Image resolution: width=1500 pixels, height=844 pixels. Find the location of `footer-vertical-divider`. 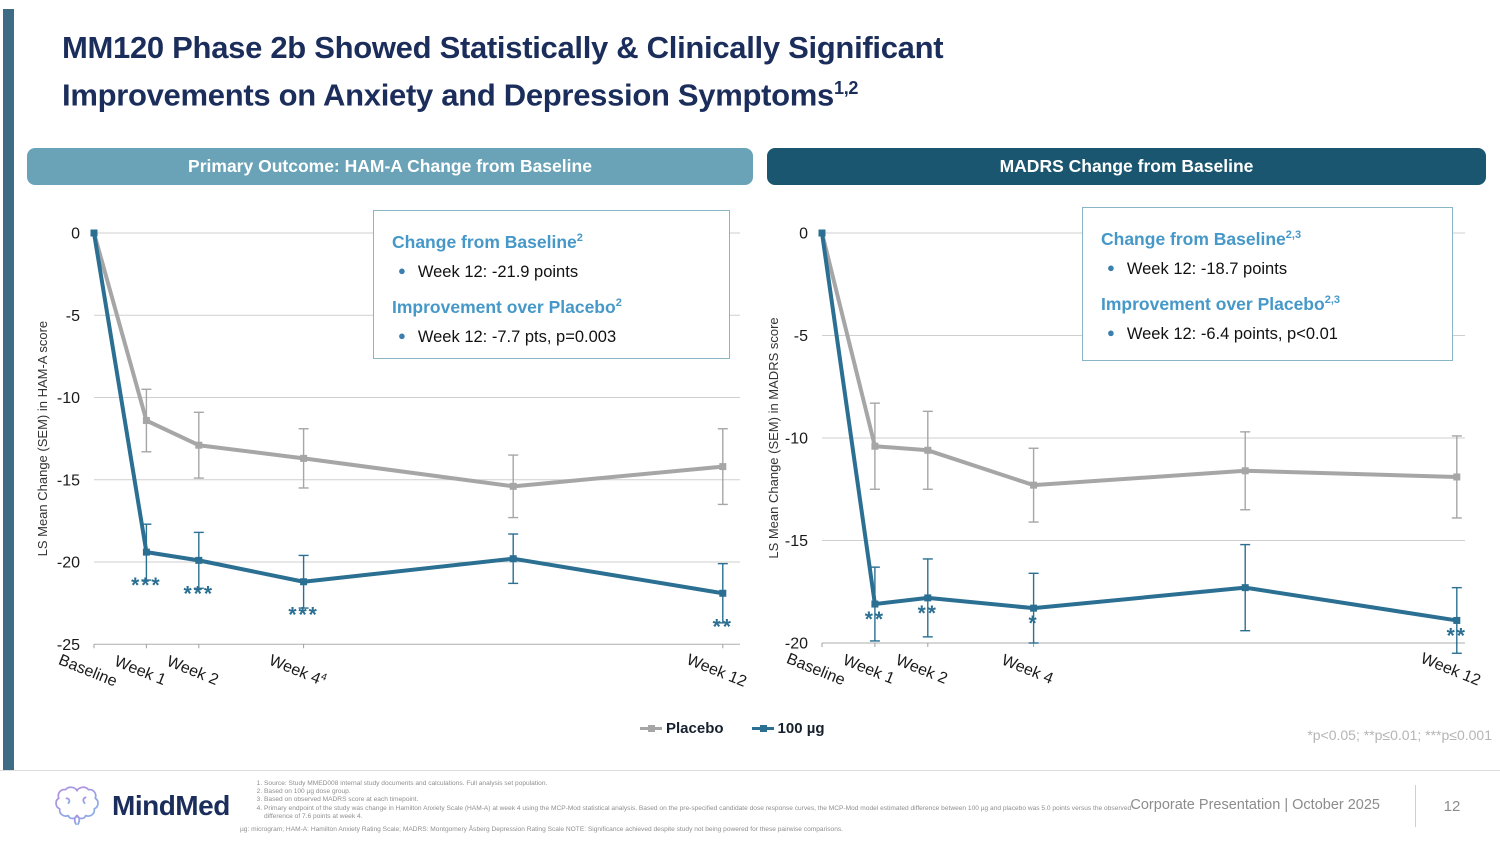

footer-vertical-divider is located at coordinates (1415, 806).